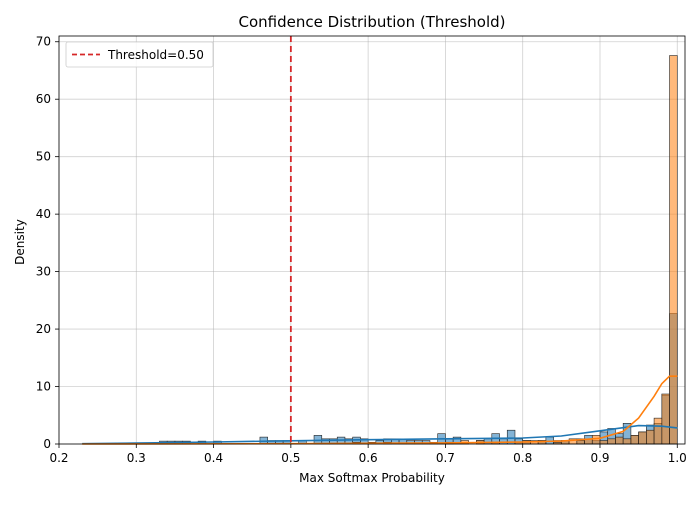 This screenshot has width=700, height=505. What do you see at coordinates (372, 478) in the screenshot?
I see `x-axis-label: Max Softmax Probability` at bounding box center [372, 478].